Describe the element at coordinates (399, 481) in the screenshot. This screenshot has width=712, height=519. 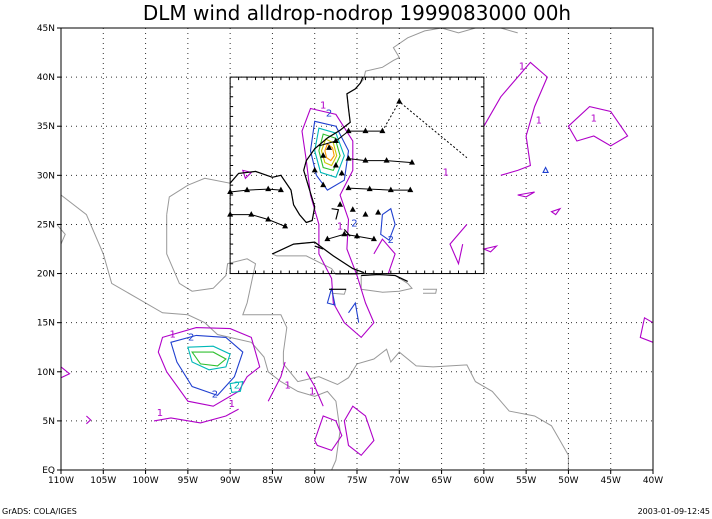
I see `lon-tick-label: 70W` at that location.